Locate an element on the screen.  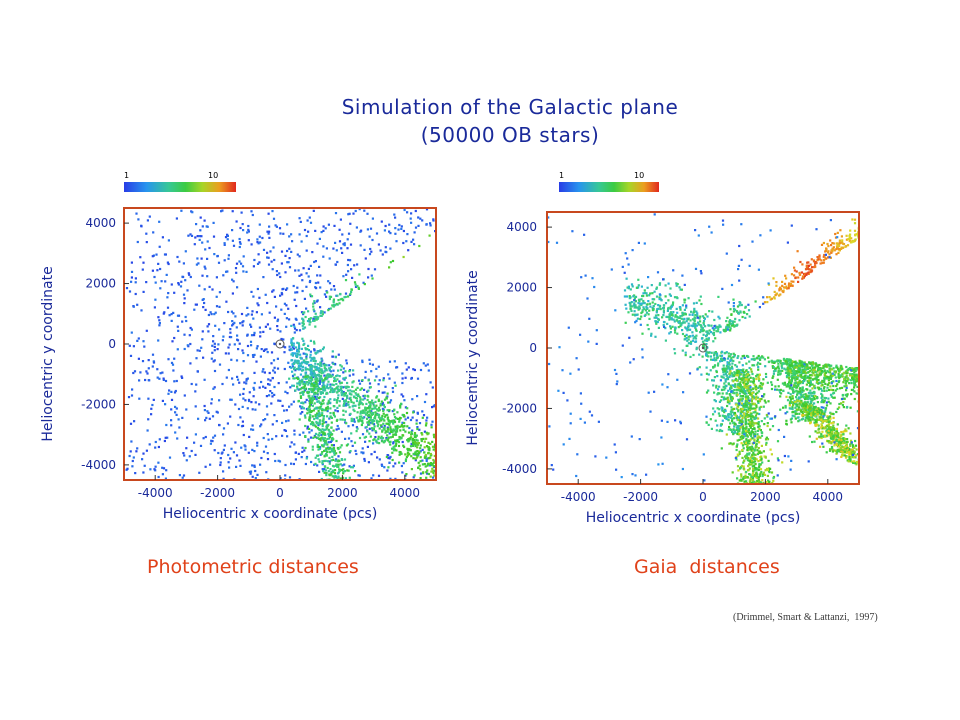
photometric-subtitle: Photometric distances is located at coordinates (253, 567).